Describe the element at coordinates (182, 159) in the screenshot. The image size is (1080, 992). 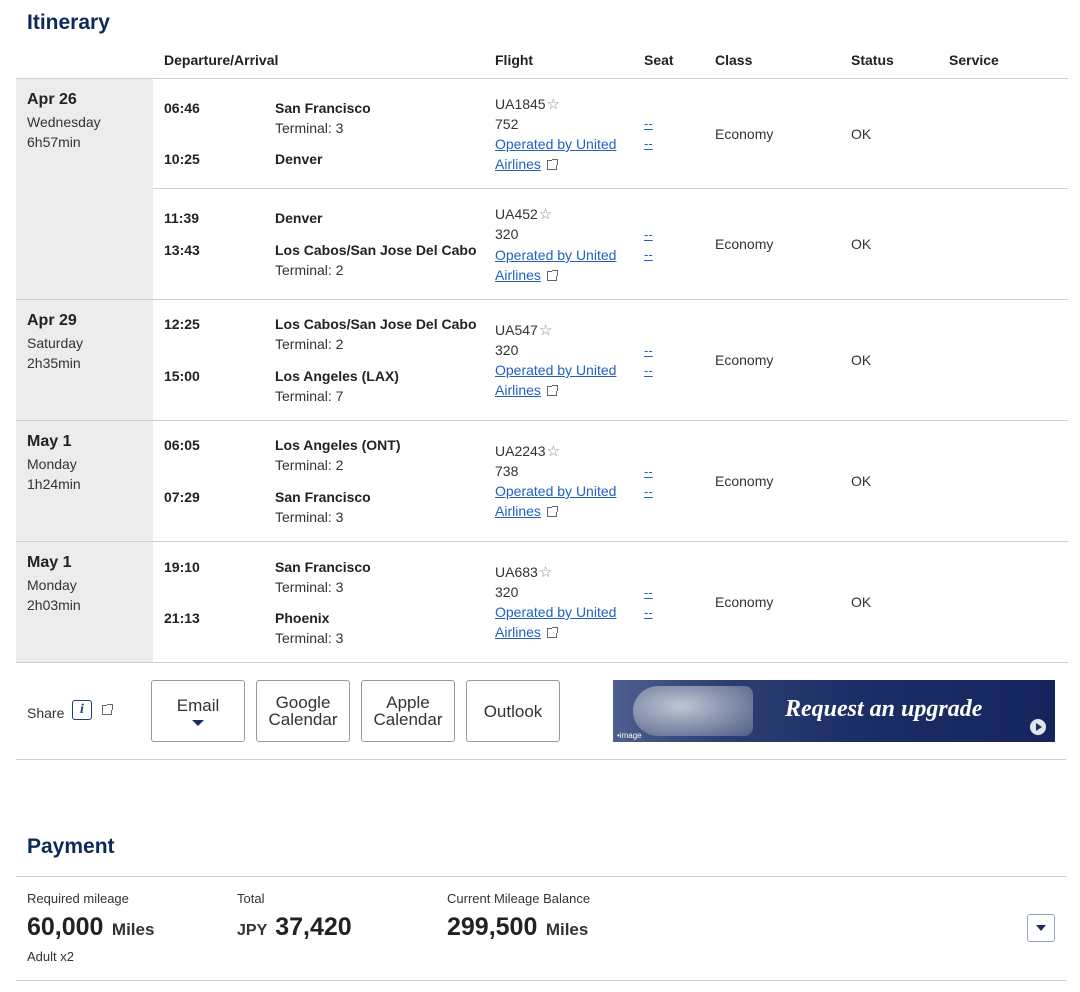
I see `arrival-time: 10:25` at that location.